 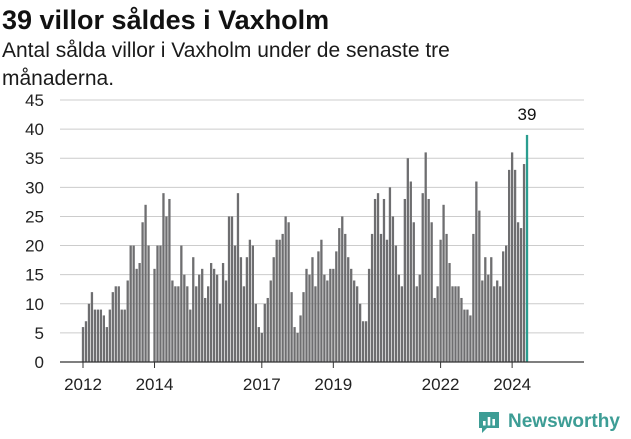 What do you see at coordinates (34, 231) in the screenshot?
I see `y-axis-labels: 0 5 10 15 20 25 30 35 40 45` at bounding box center [34, 231].